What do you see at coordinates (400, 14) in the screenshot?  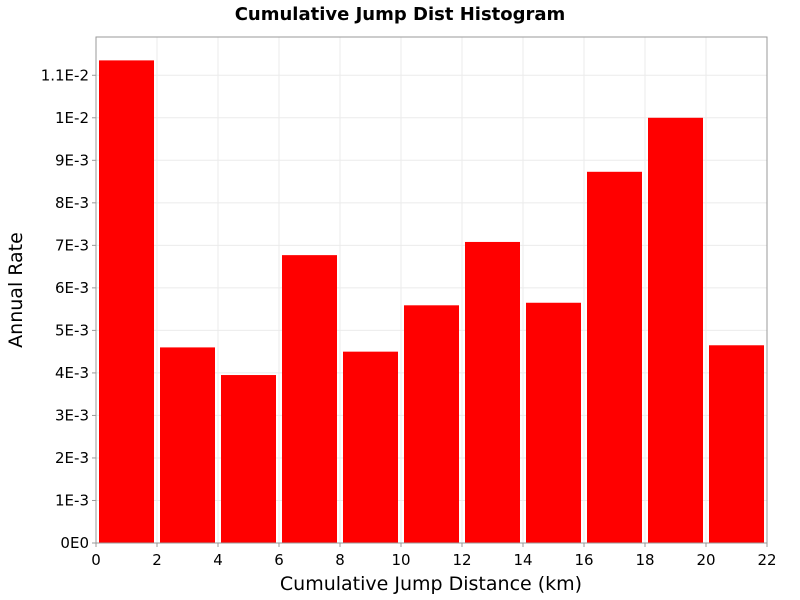 I see `chart-title: Cumulative Jump Dist Histogram` at bounding box center [400, 14].